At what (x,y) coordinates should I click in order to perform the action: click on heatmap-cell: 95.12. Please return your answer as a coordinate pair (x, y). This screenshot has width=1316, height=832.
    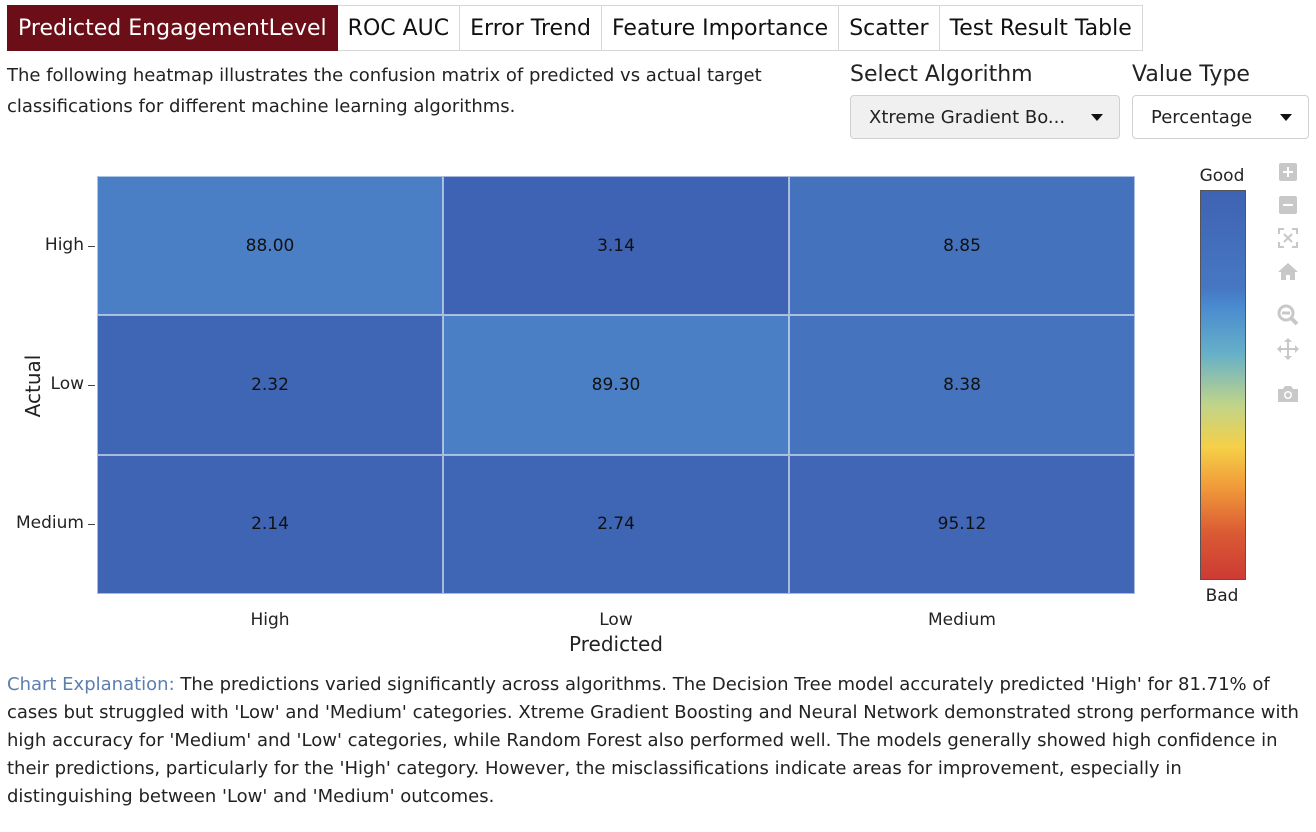
    Looking at the image, I should click on (962, 524).